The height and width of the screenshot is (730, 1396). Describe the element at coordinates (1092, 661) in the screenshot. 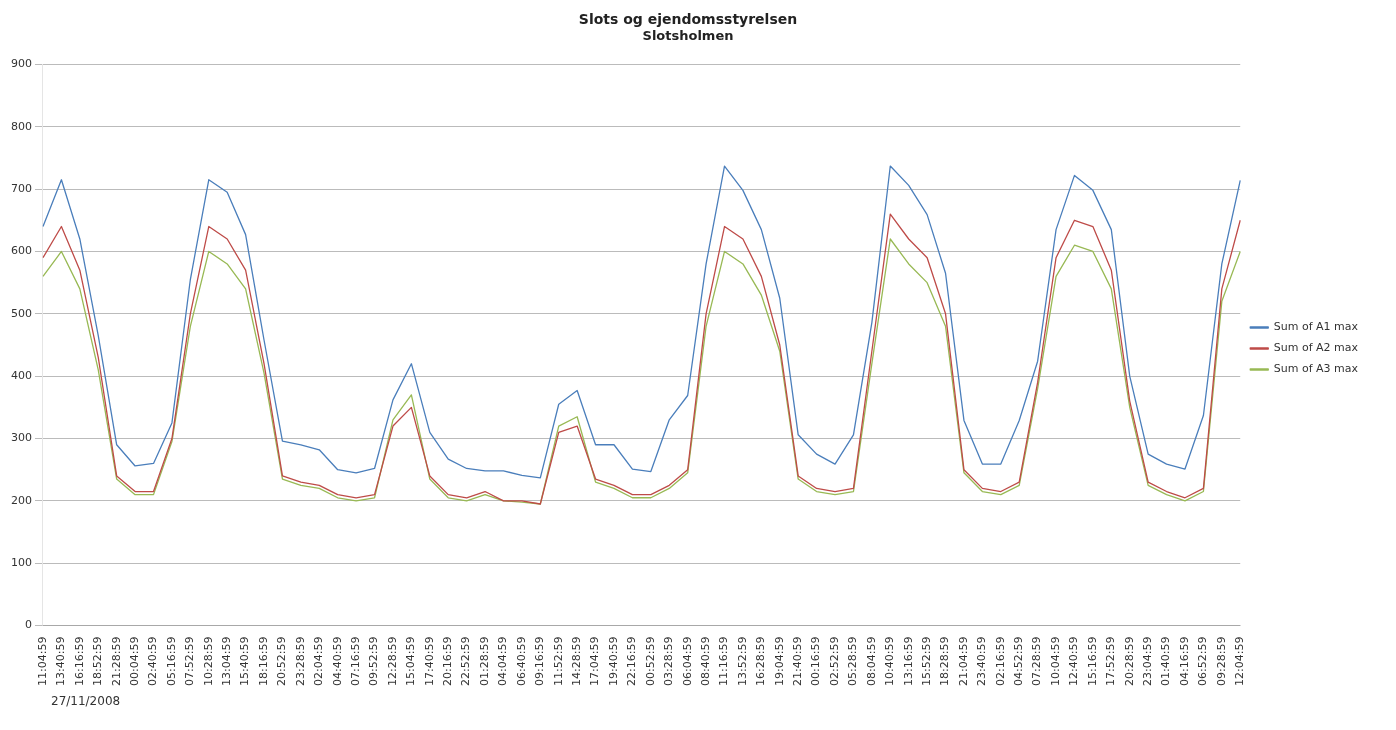

I see `x-tick-label: 15:16:59` at that location.